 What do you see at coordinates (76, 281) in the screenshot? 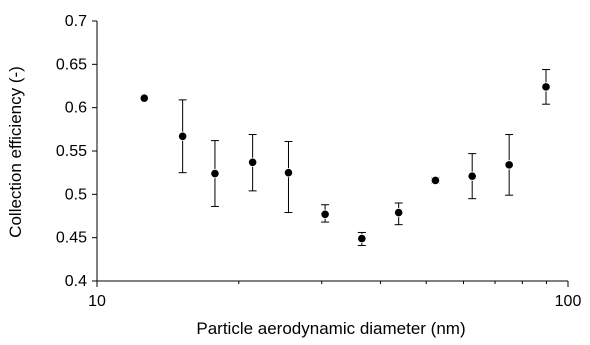
I see `y-tick-label: 0.4` at bounding box center [76, 281].